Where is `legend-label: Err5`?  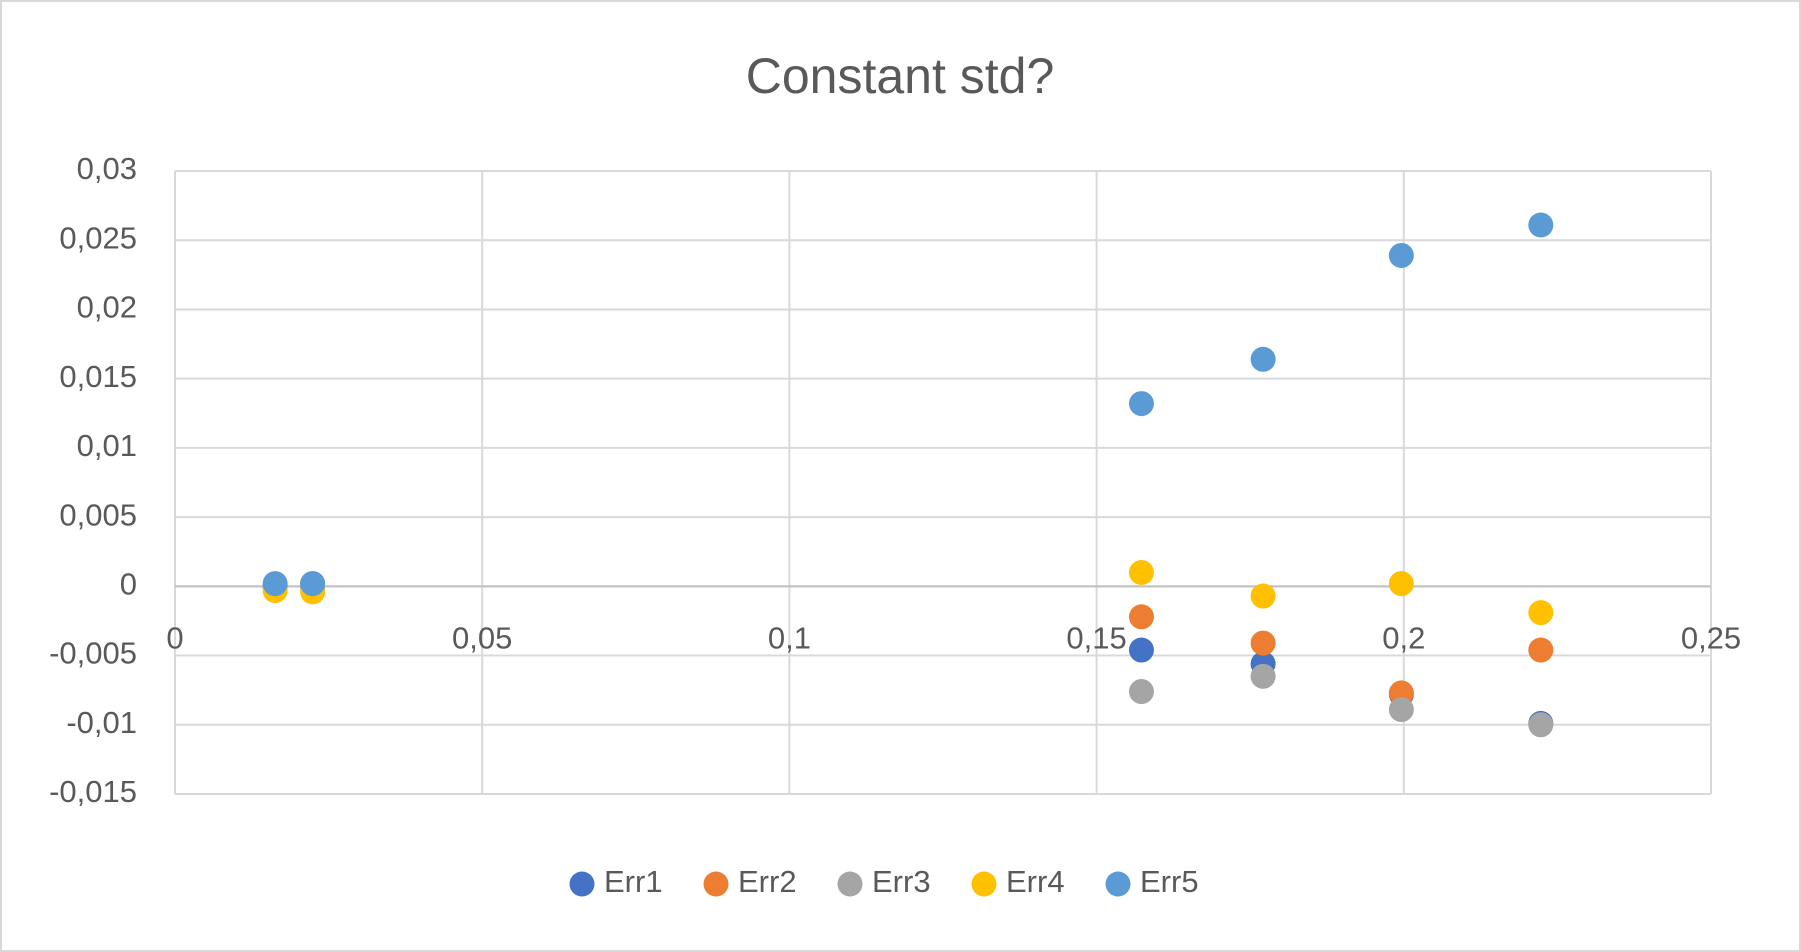
legend-label: Err5 is located at coordinates (1169, 881).